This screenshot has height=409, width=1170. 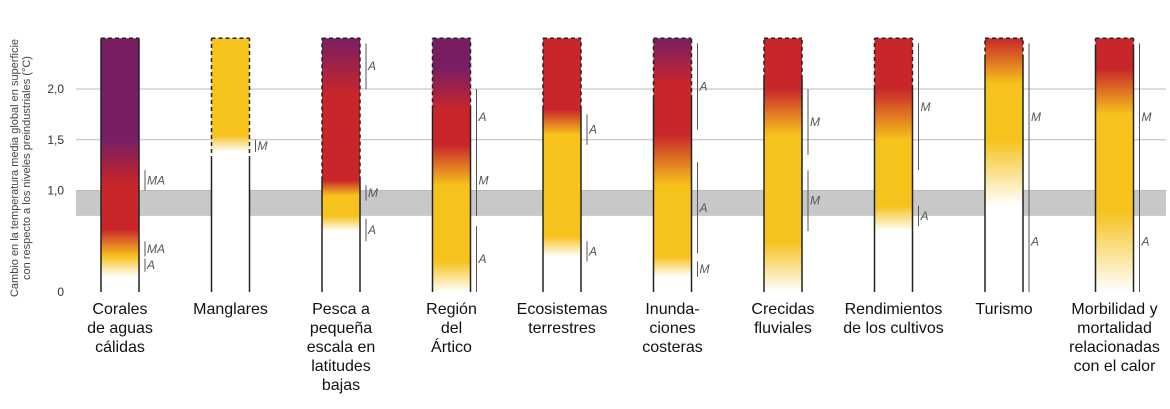 I want to click on risk-bar-2: A M A, so click(x=349, y=164).